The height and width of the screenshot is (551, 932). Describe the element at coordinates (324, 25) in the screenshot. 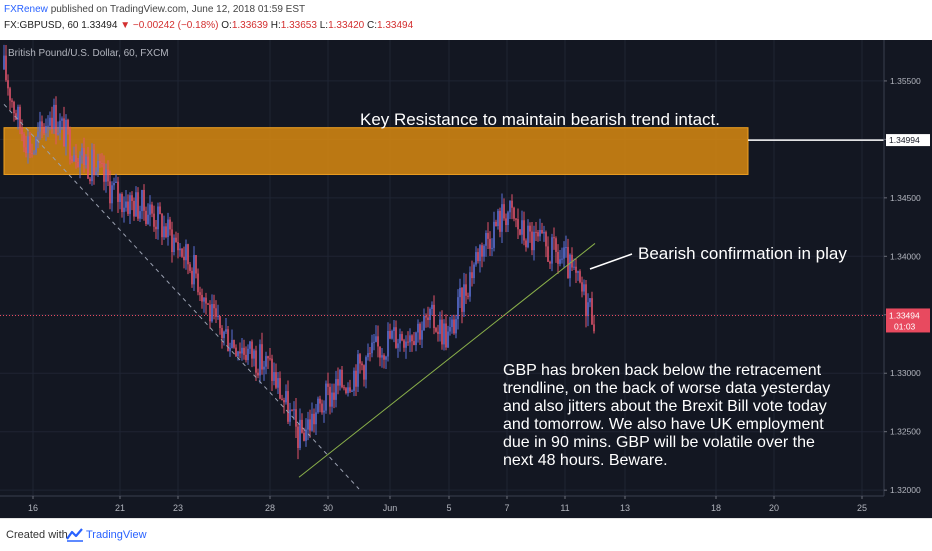

I see `low-label: L:` at that location.